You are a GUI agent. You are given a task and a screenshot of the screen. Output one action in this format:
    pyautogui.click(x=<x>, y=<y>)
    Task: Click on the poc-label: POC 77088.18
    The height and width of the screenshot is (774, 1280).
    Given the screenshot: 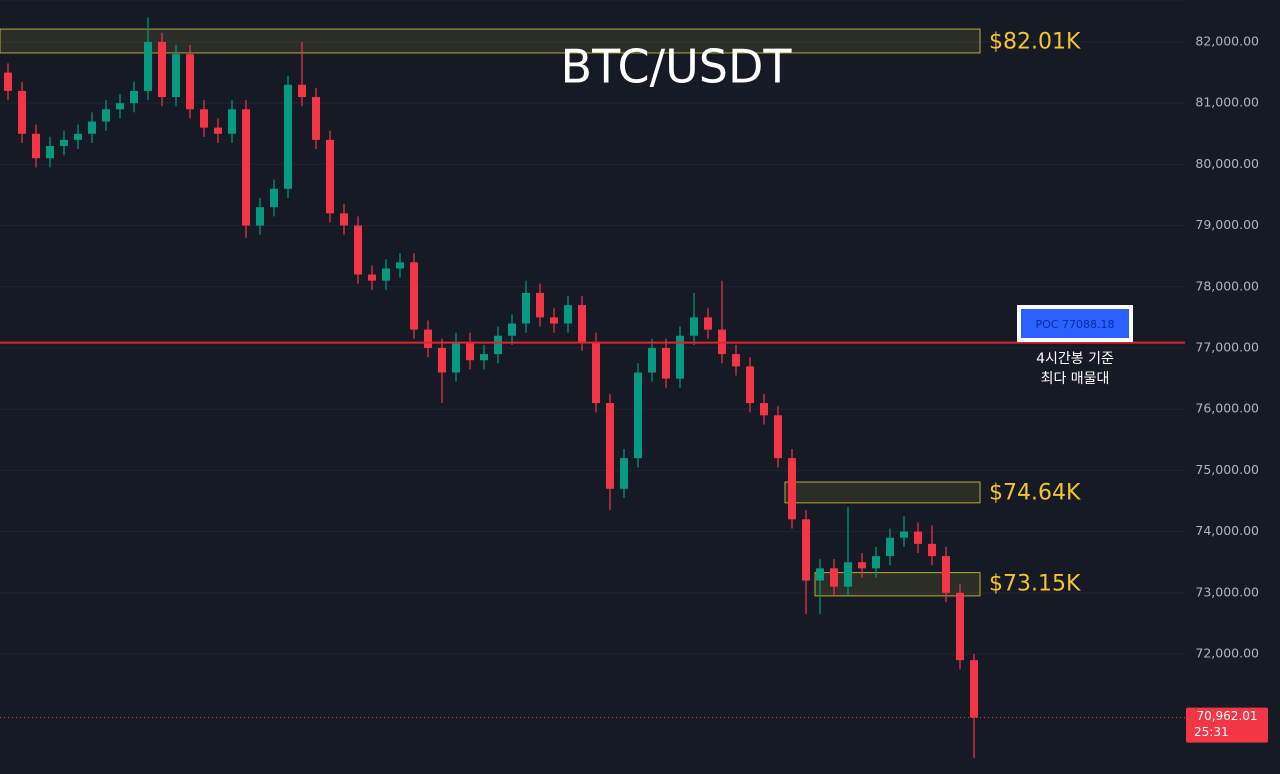 What is the action you would take?
    pyautogui.click(x=1075, y=324)
    